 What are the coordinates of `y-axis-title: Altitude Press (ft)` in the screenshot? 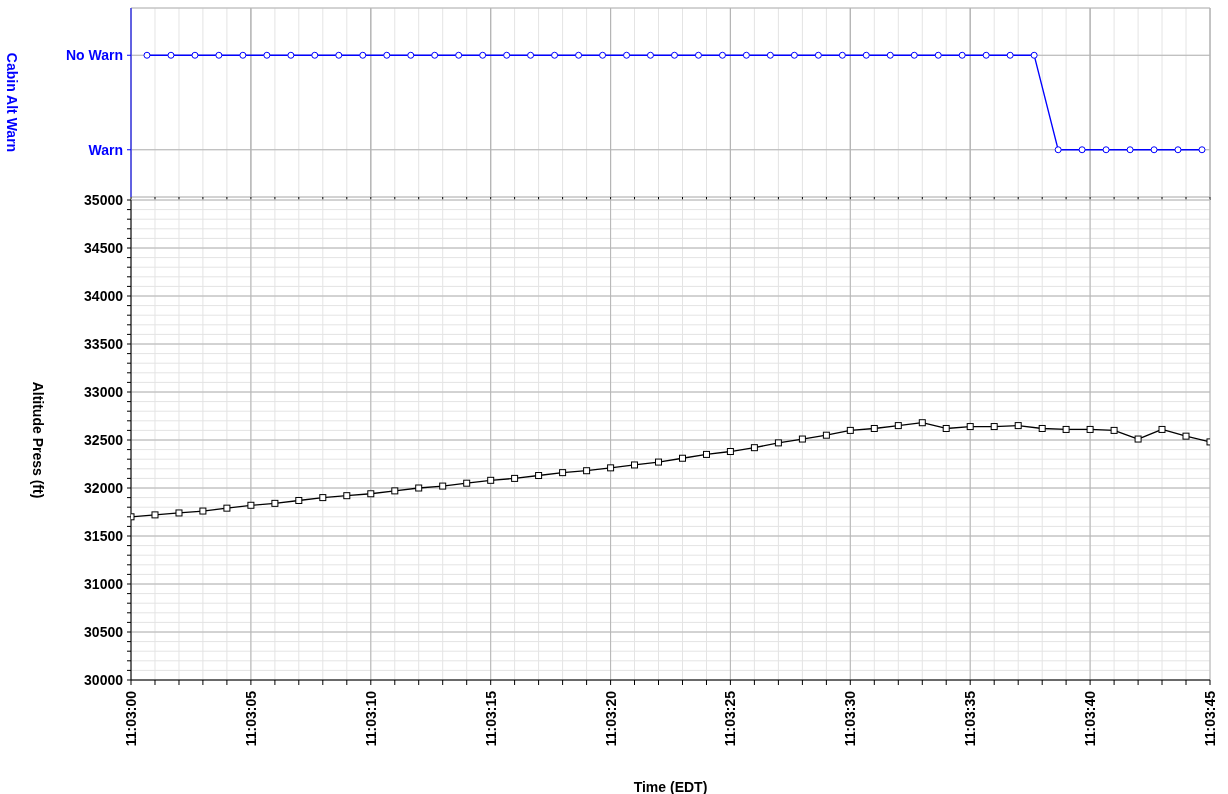 It's located at (38, 440).